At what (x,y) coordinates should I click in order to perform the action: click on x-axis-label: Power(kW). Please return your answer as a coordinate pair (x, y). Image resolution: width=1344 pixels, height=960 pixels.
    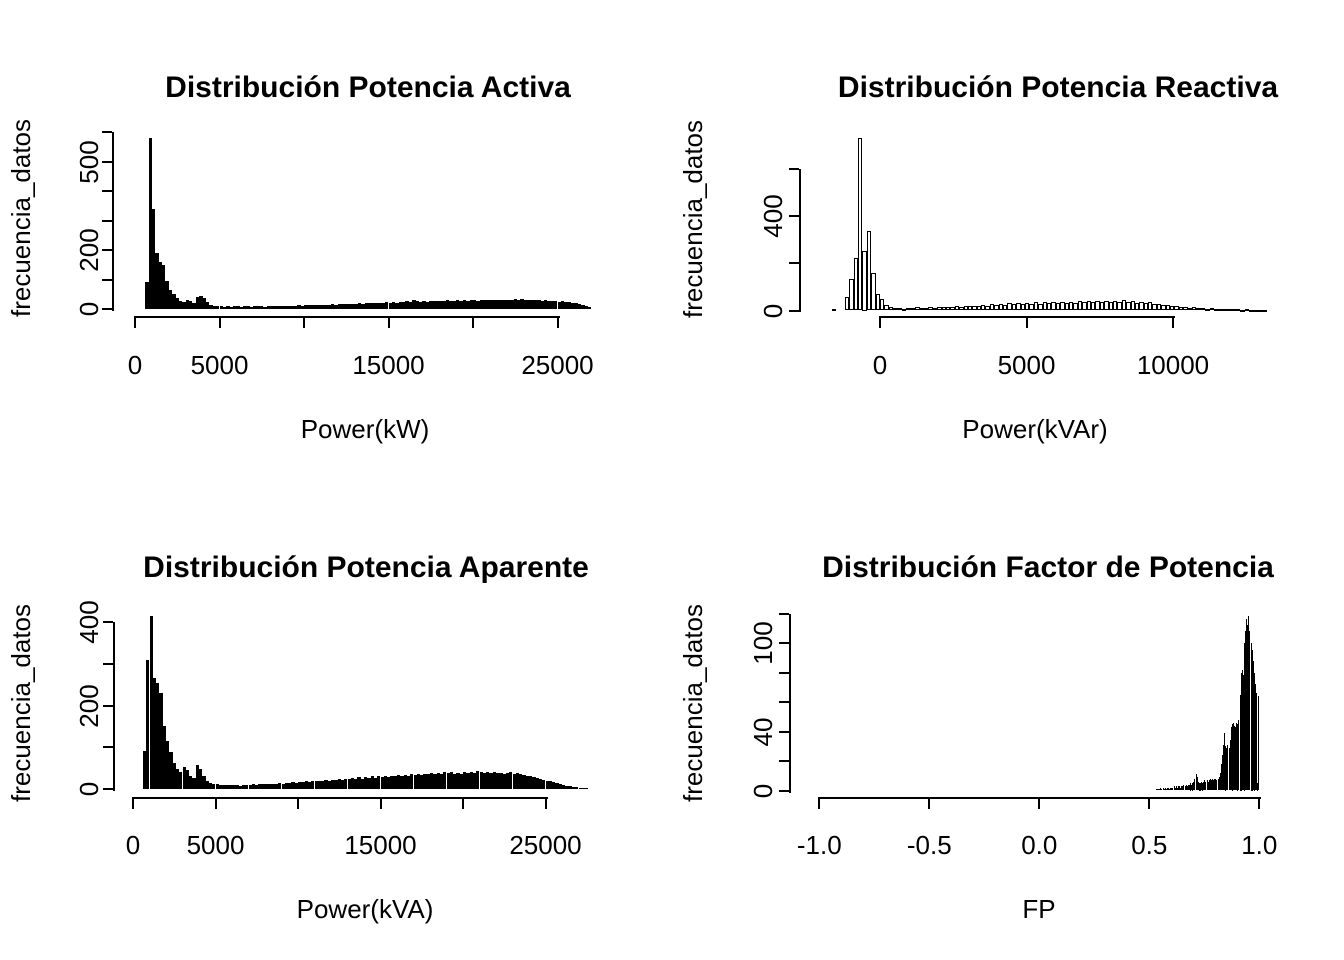
    Looking at the image, I should click on (365, 429).